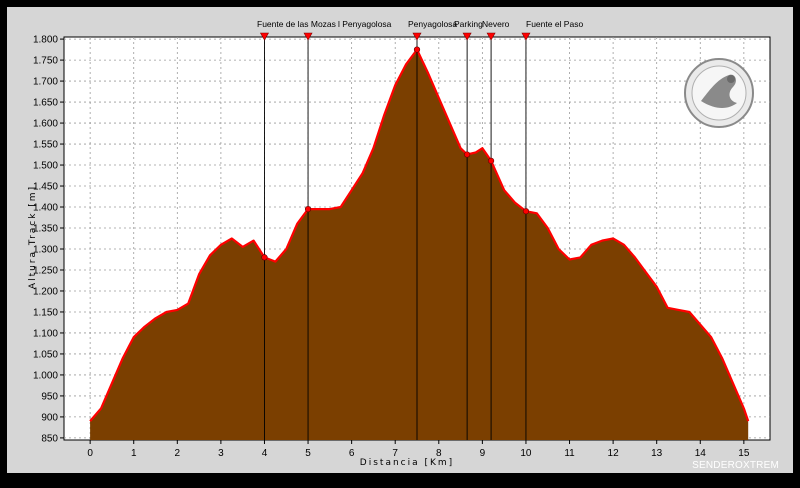 The height and width of the screenshot is (488, 800). What do you see at coordinates (719, 93) in the screenshot?
I see `globe-with-figure-icon` at bounding box center [719, 93].